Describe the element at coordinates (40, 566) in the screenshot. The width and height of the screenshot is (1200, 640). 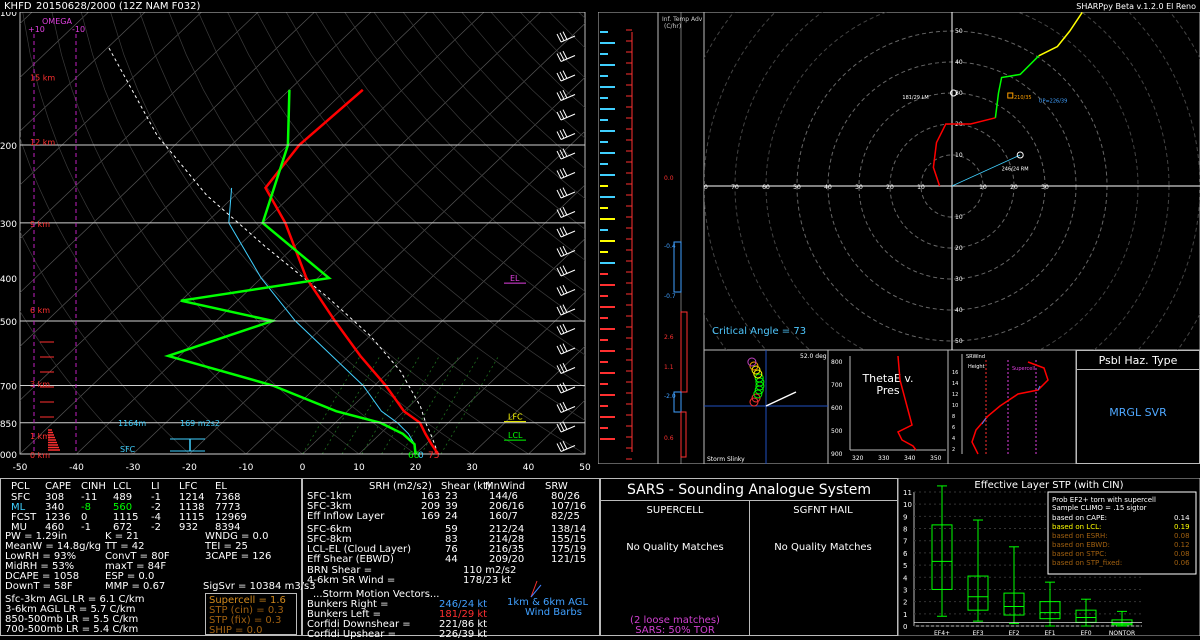
I see `thermo-index: MidRH = 53%` at that location.